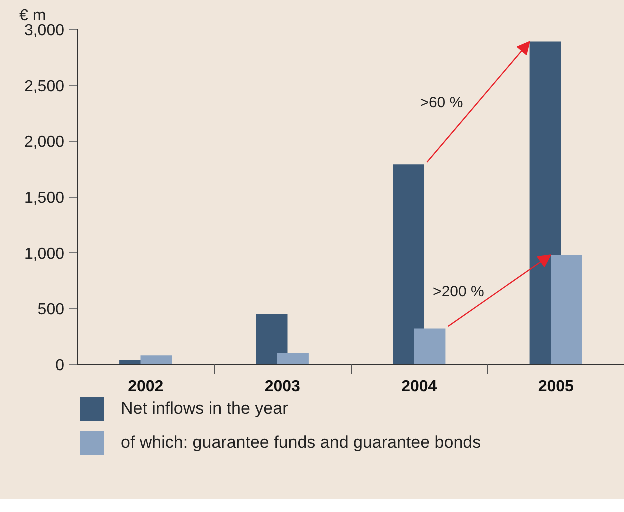 This screenshot has width=624, height=512. What do you see at coordinates (51, 310) in the screenshot?
I see `y-tick-label: 500` at bounding box center [51, 310].